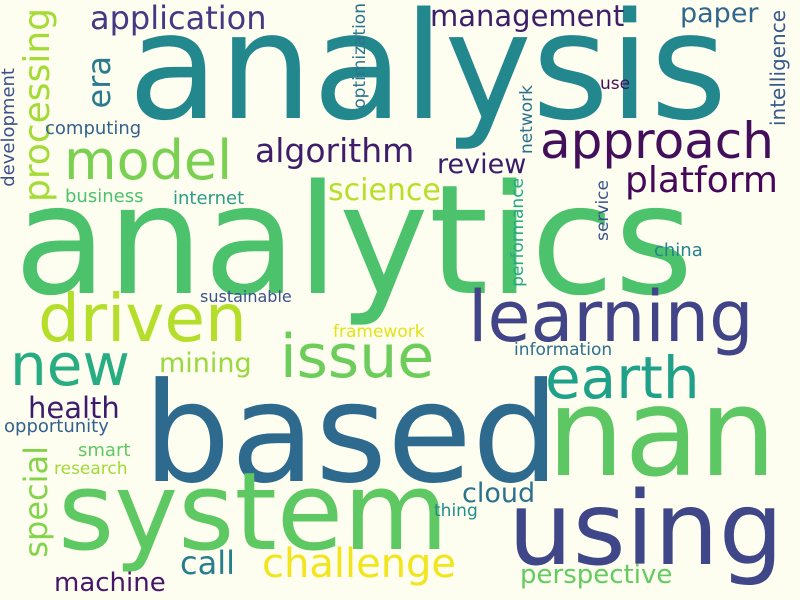 The height and width of the screenshot is (600, 800). What do you see at coordinates (778, 68) in the screenshot?
I see `word-intelligence: intelligence` at bounding box center [778, 68].